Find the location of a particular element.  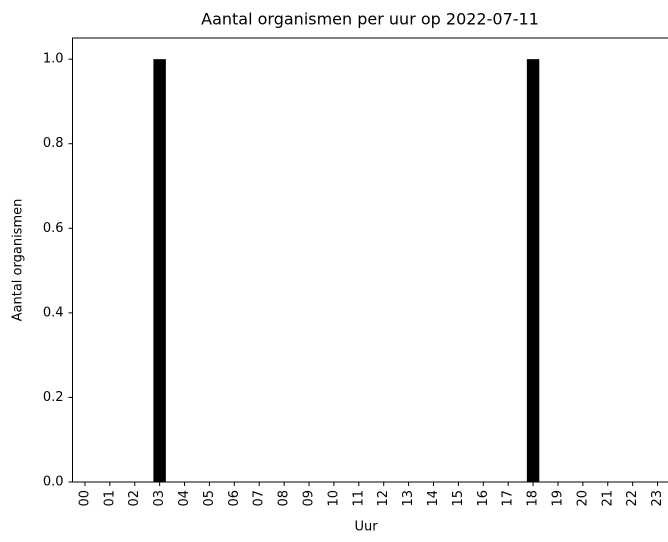

y-tick-label: 0.0 is located at coordinates (53, 482).